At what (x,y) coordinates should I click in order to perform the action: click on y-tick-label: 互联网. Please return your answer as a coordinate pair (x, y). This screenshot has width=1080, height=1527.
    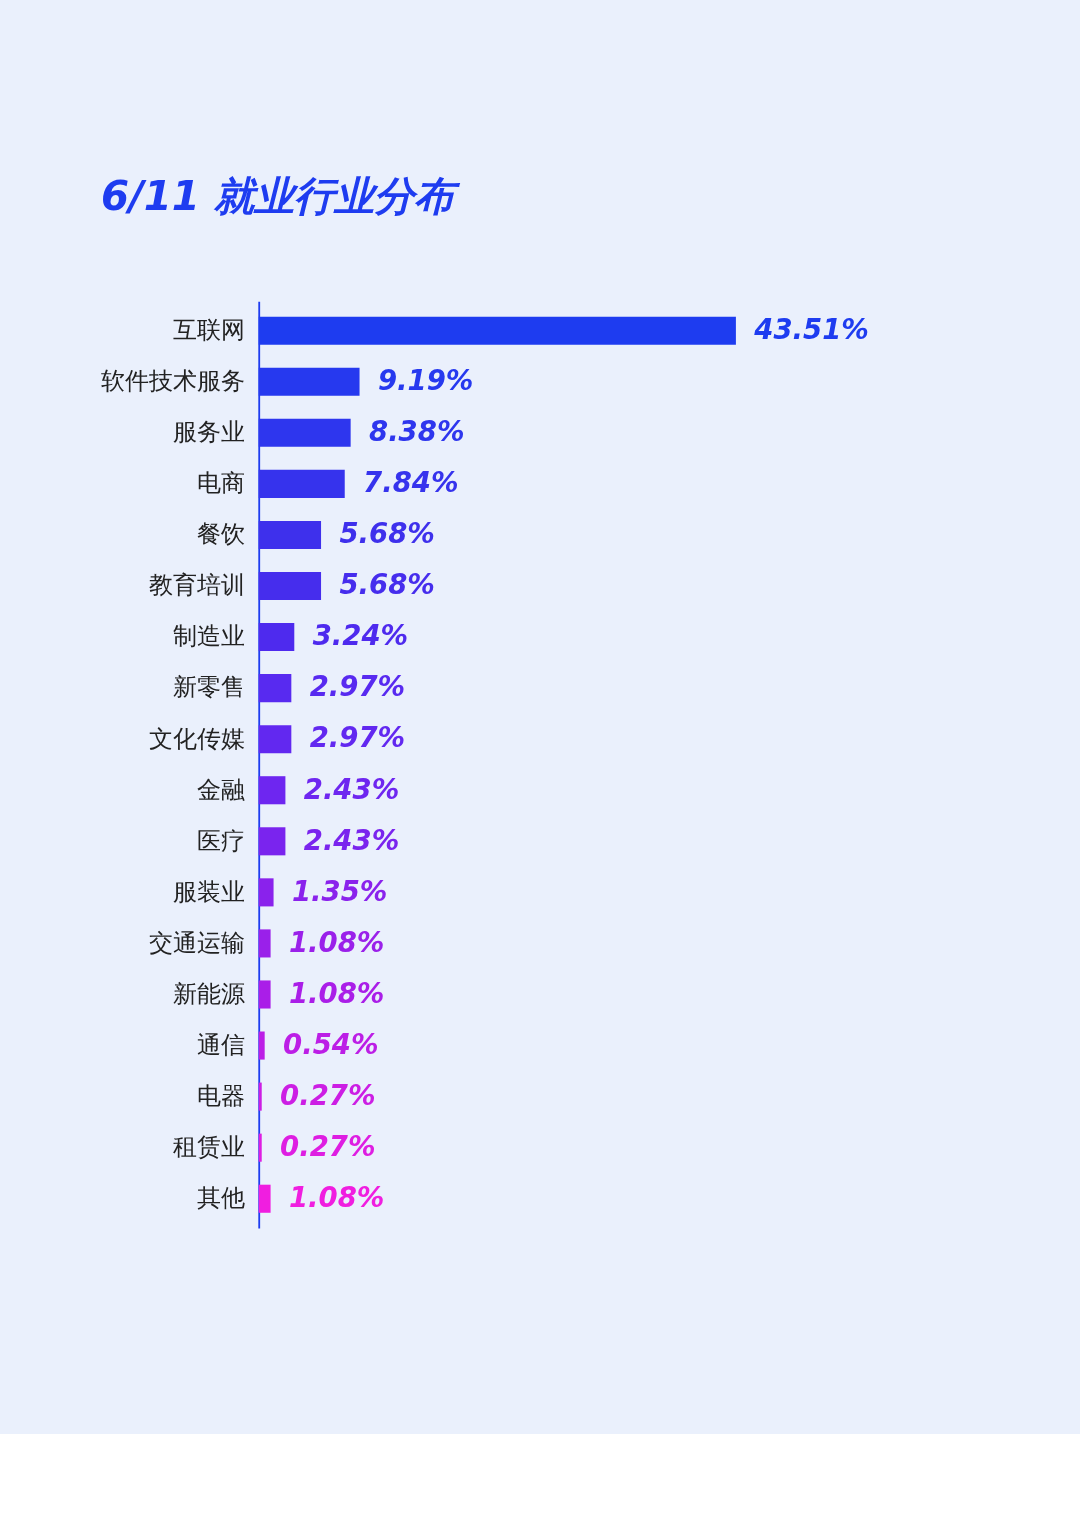
    Looking at the image, I should click on (208, 330).